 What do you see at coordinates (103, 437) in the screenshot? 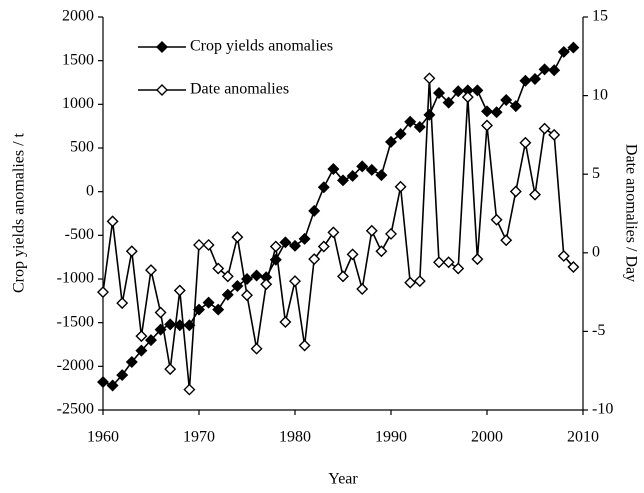
I see `x-tick-label: 1960` at bounding box center [103, 437].